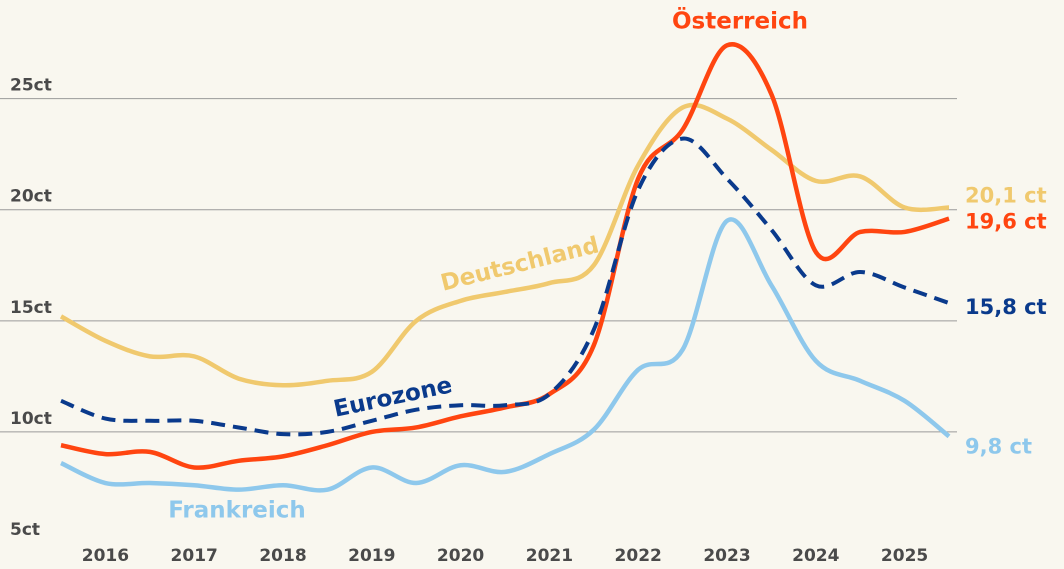 This screenshot has height=569, width=1064. Describe the element at coordinates (237, 511) in the screenshot. I see `series-label: Frankreich` at that location.